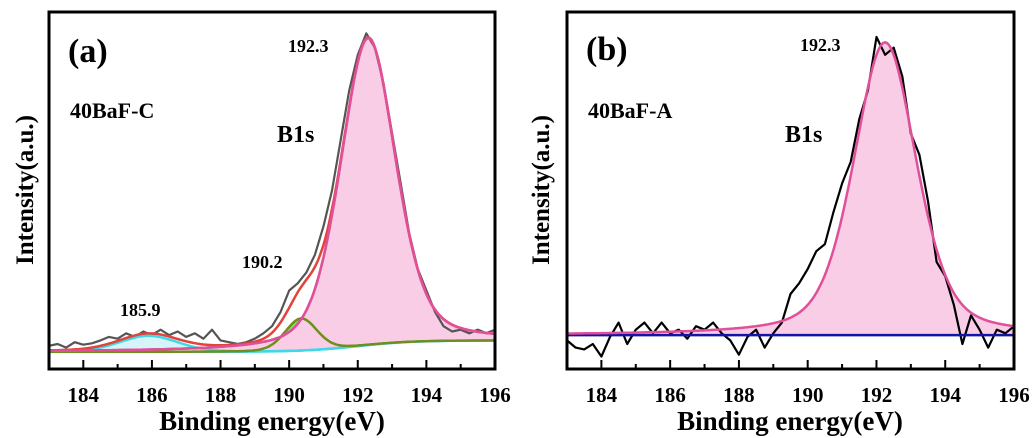 The height and width of the screenshot is (438, 1032). What do you see at coordinates (630, 110) in the screenshot?
I see `sample-label: 40BaF-A` at bounding box center [630, 110].